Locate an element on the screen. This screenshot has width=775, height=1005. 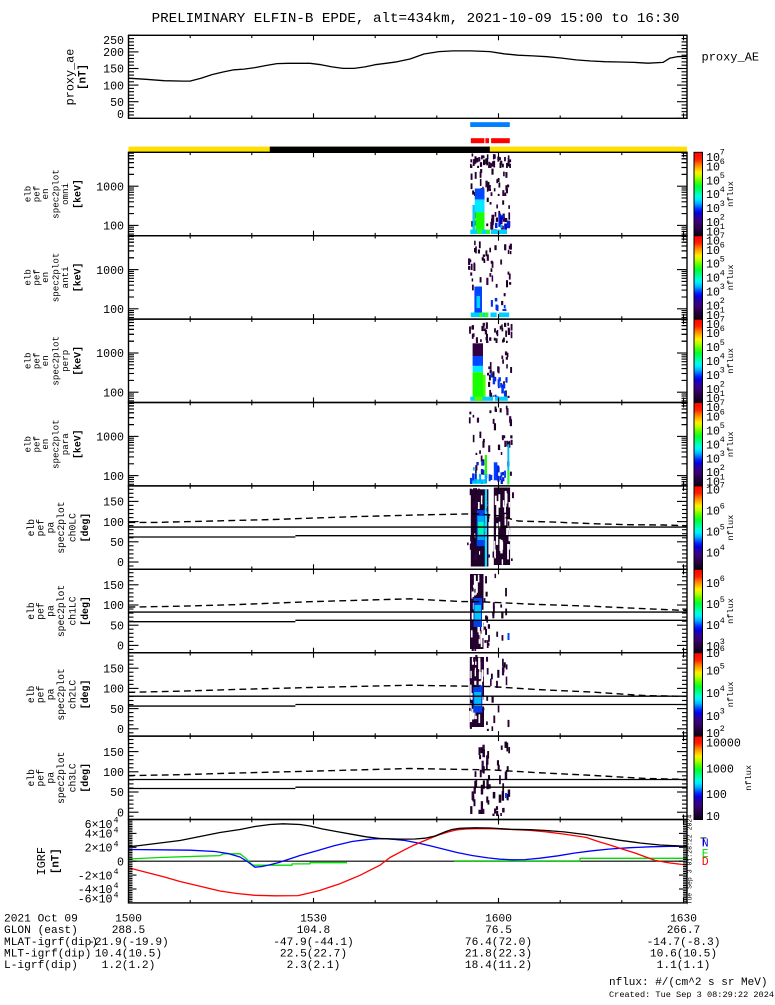
svg-text: ch3LC is located at coordinates (72, 777).